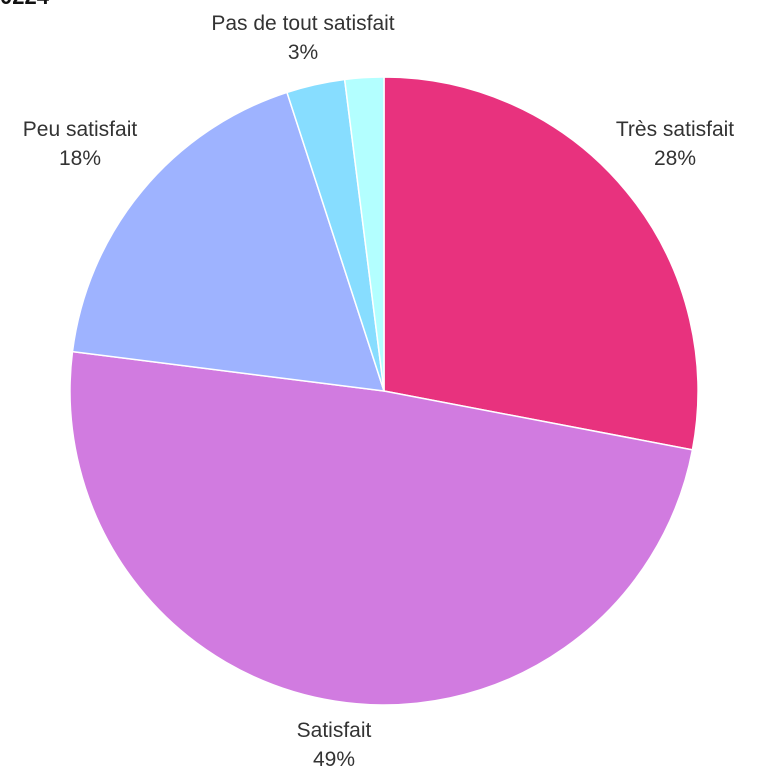 The image size is (763, 771). Describe the element at coordinates (25, 4) in the screenshot. I see `cropped-title-fragment: 0224` at that location.